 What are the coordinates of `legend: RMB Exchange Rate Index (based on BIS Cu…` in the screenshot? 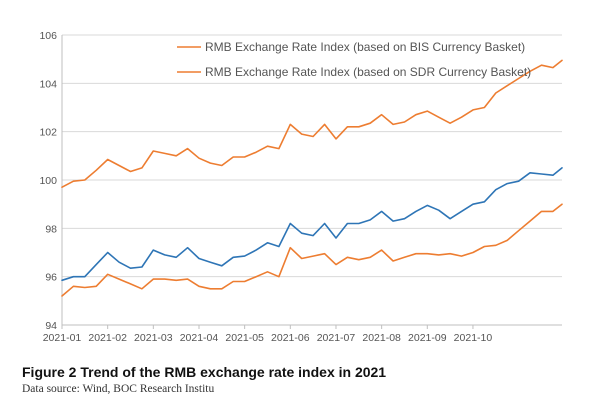 It's located at (354, 59).